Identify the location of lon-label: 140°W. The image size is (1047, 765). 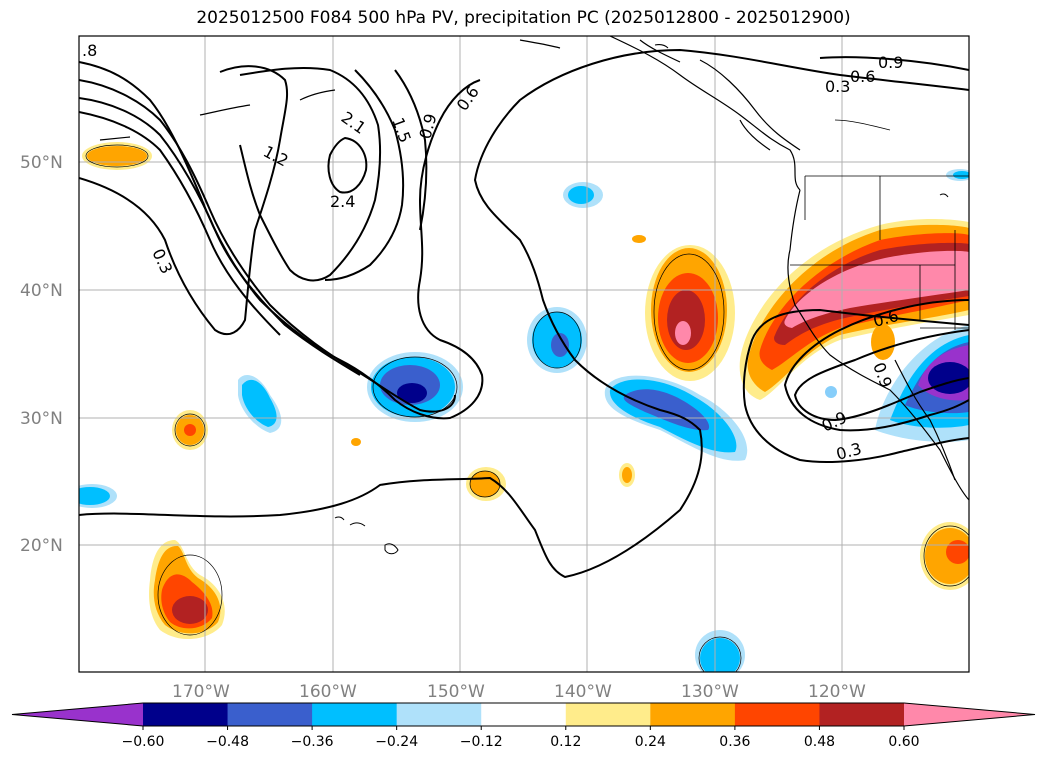
(583, 692).